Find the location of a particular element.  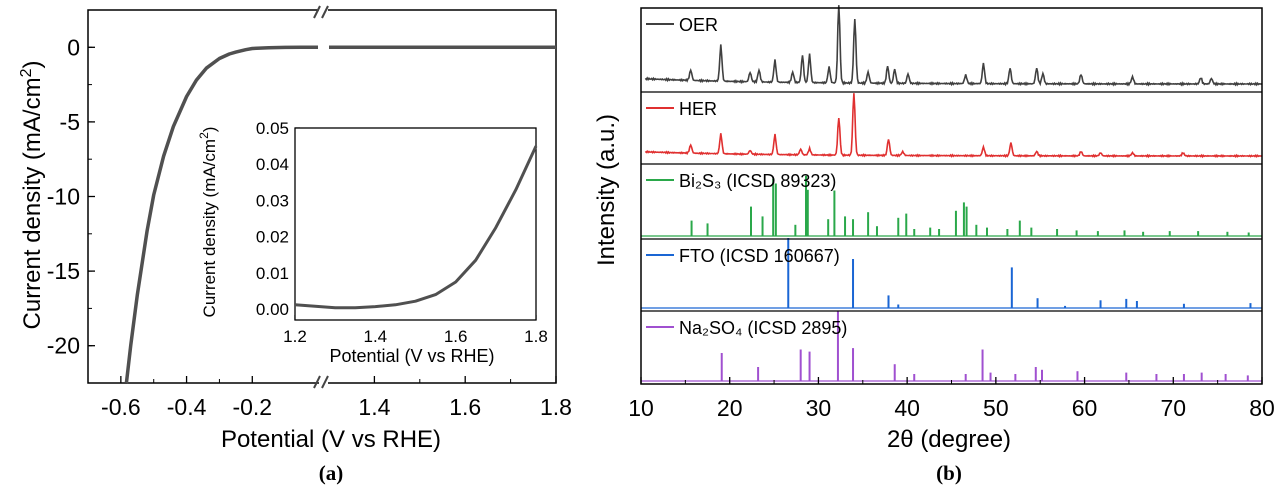

panel-b-xtick-label: 30 is located at coordinates (819, 408).